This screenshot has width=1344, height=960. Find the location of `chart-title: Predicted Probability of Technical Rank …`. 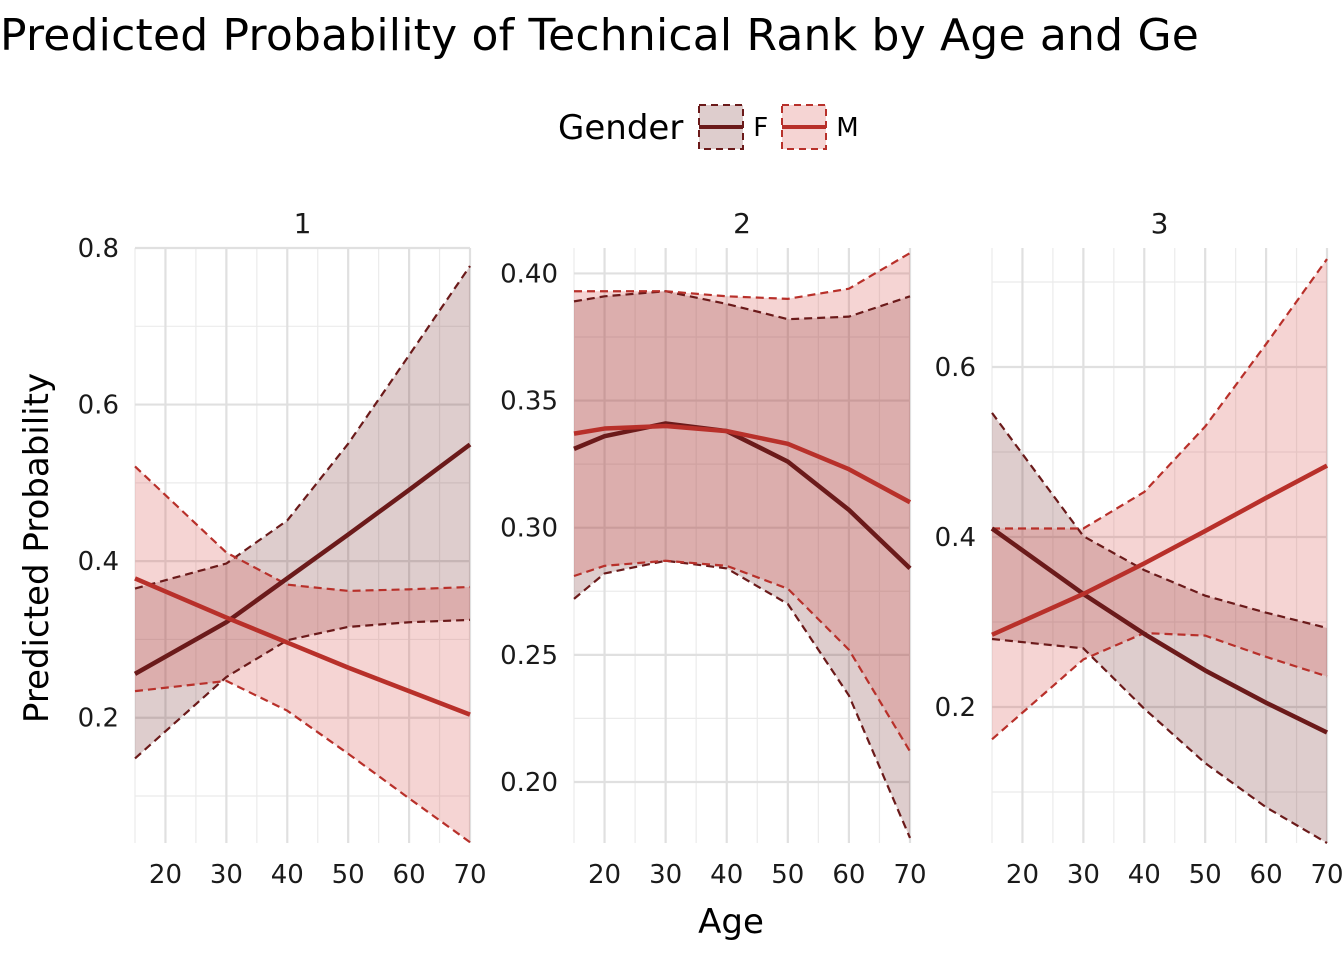

chart-title: Predicted Probability of Technical Rank … is located at coordinates (600, 35).